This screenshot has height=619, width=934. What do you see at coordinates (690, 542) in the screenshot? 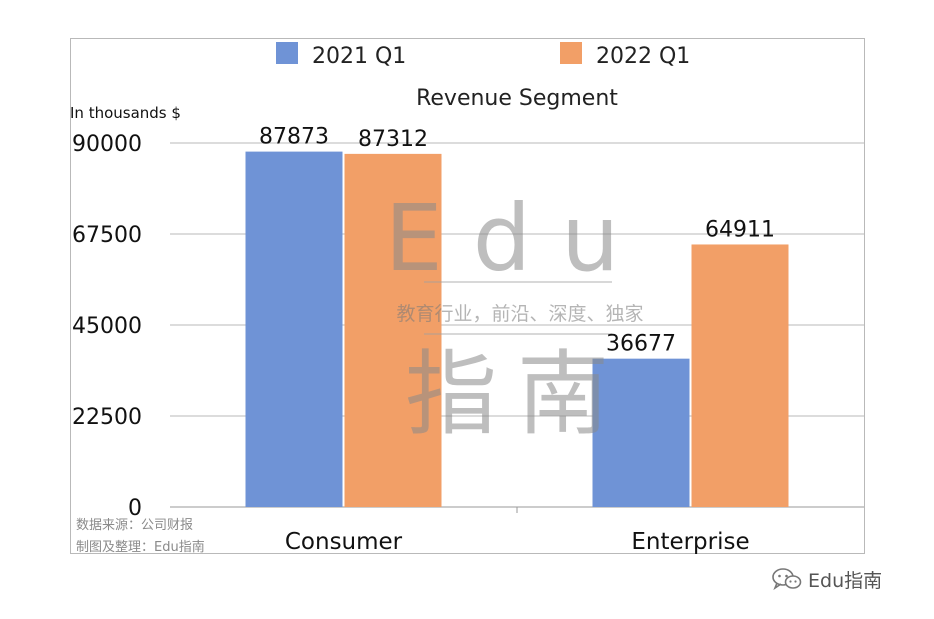
I see `x-tick-label: Enterprise` at bounding box center [690, 542].